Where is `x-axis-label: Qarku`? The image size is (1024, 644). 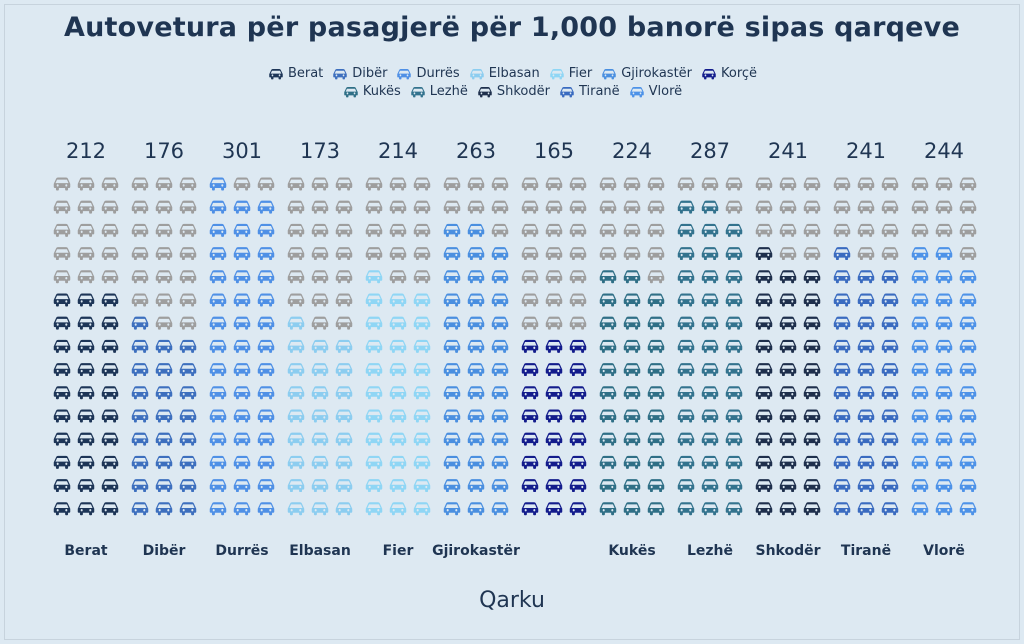 x-axis-label: Qarku is located at coordinates (512, 600).